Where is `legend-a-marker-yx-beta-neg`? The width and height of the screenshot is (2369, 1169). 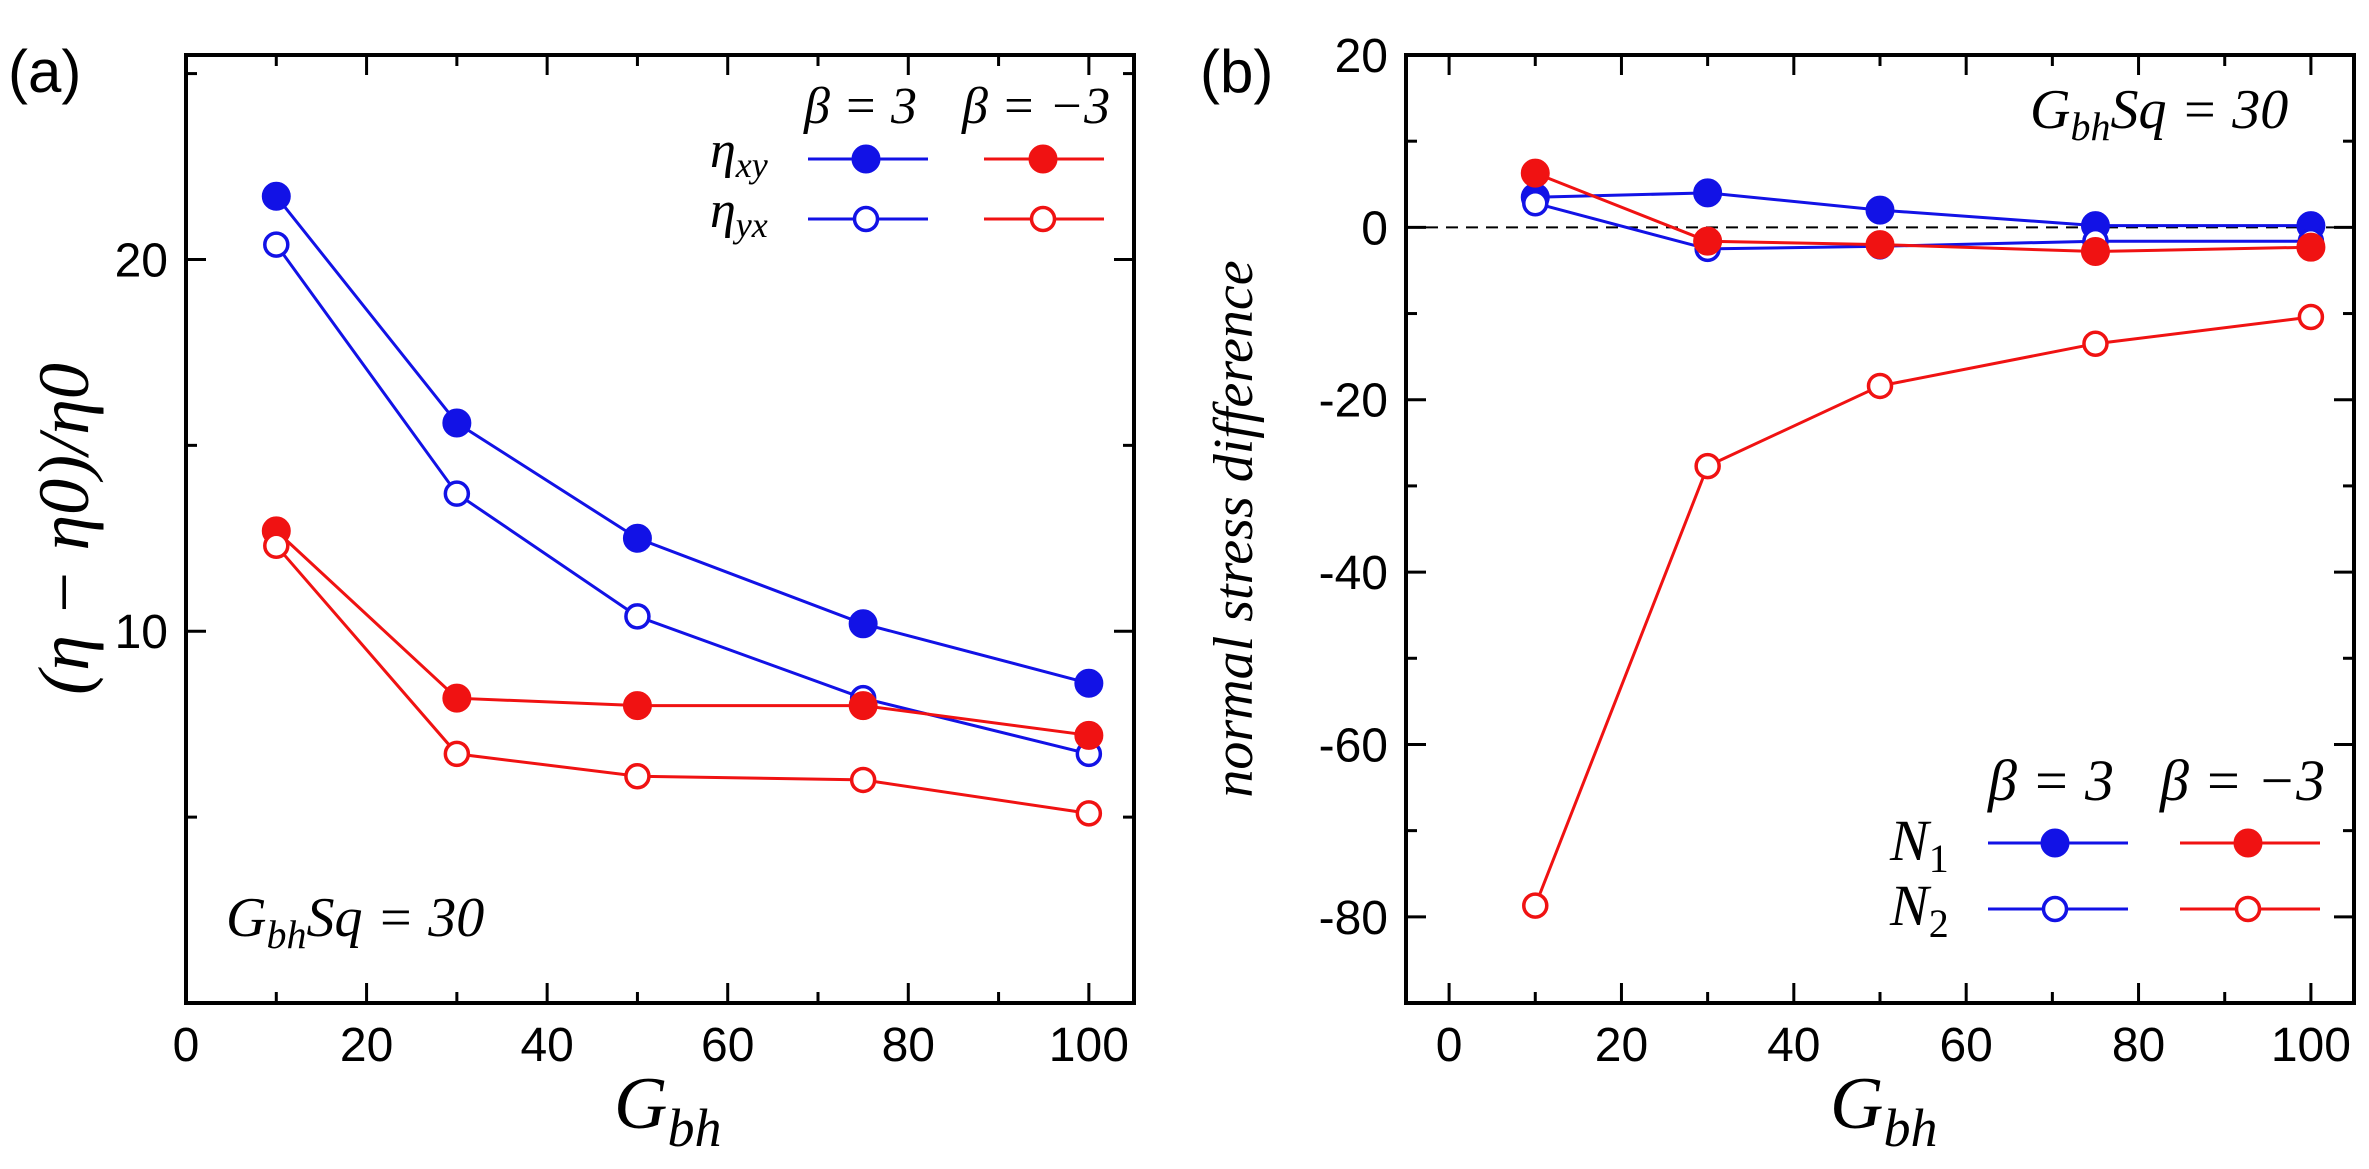
legend-a-marker-yx-beta-neg is located at coordinates (1043, 219).